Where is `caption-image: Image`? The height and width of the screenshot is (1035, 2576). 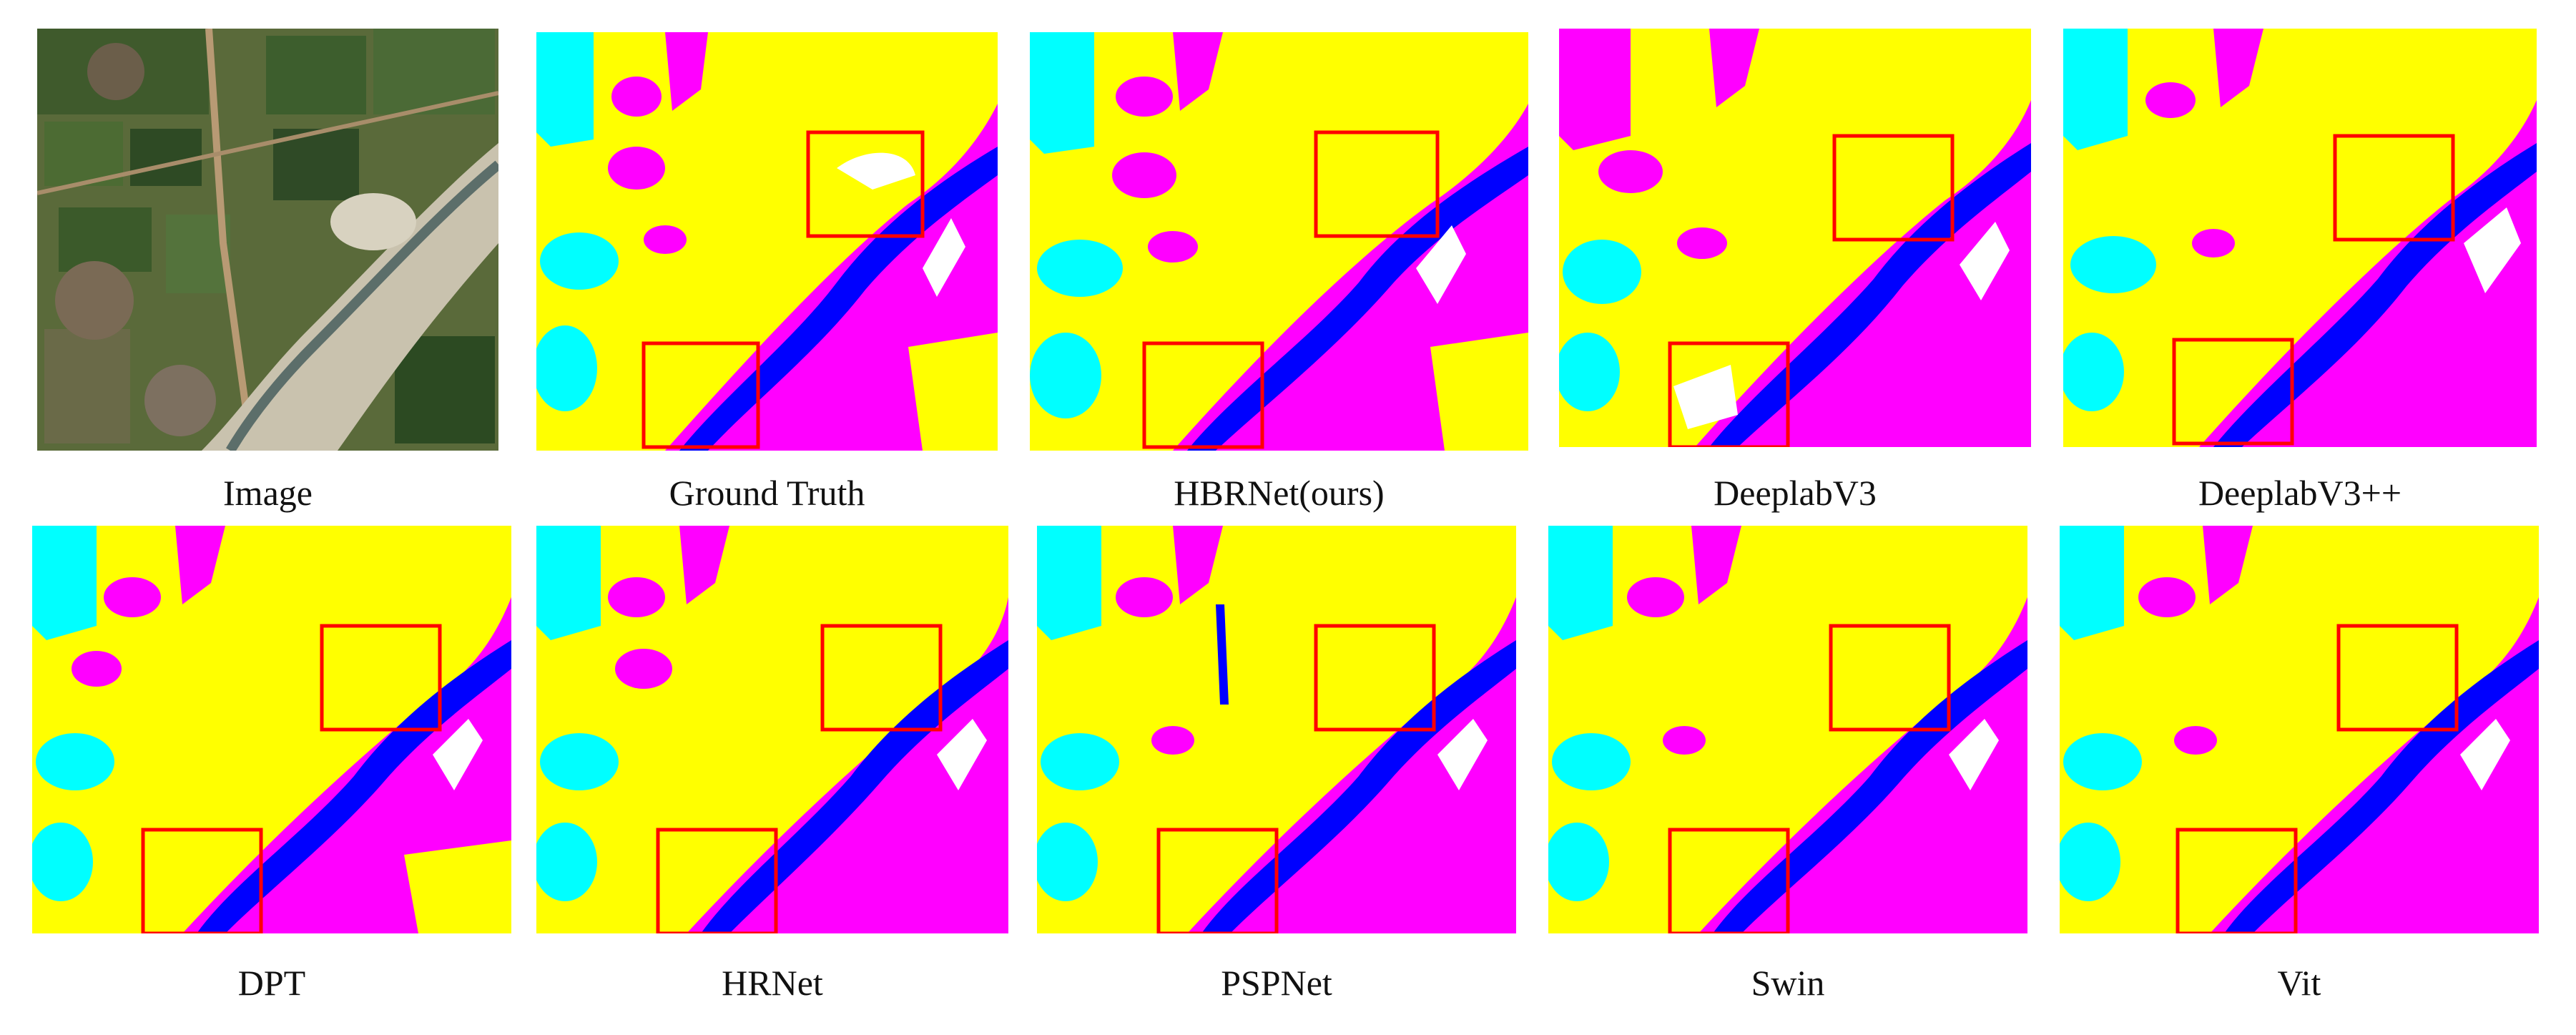 caption-image: Image is located at coordinates (268, 493).